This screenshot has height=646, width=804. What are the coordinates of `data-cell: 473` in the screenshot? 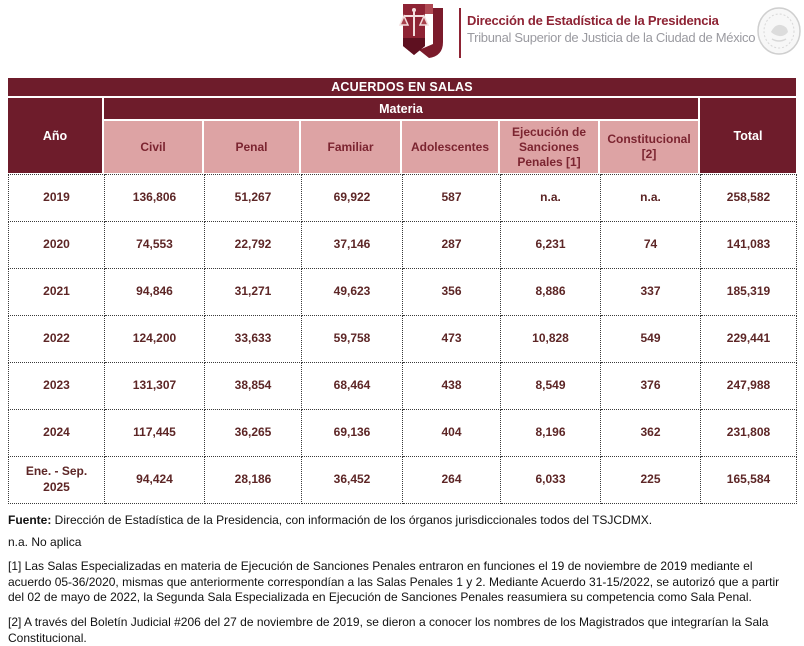 It's located at (451, 339).